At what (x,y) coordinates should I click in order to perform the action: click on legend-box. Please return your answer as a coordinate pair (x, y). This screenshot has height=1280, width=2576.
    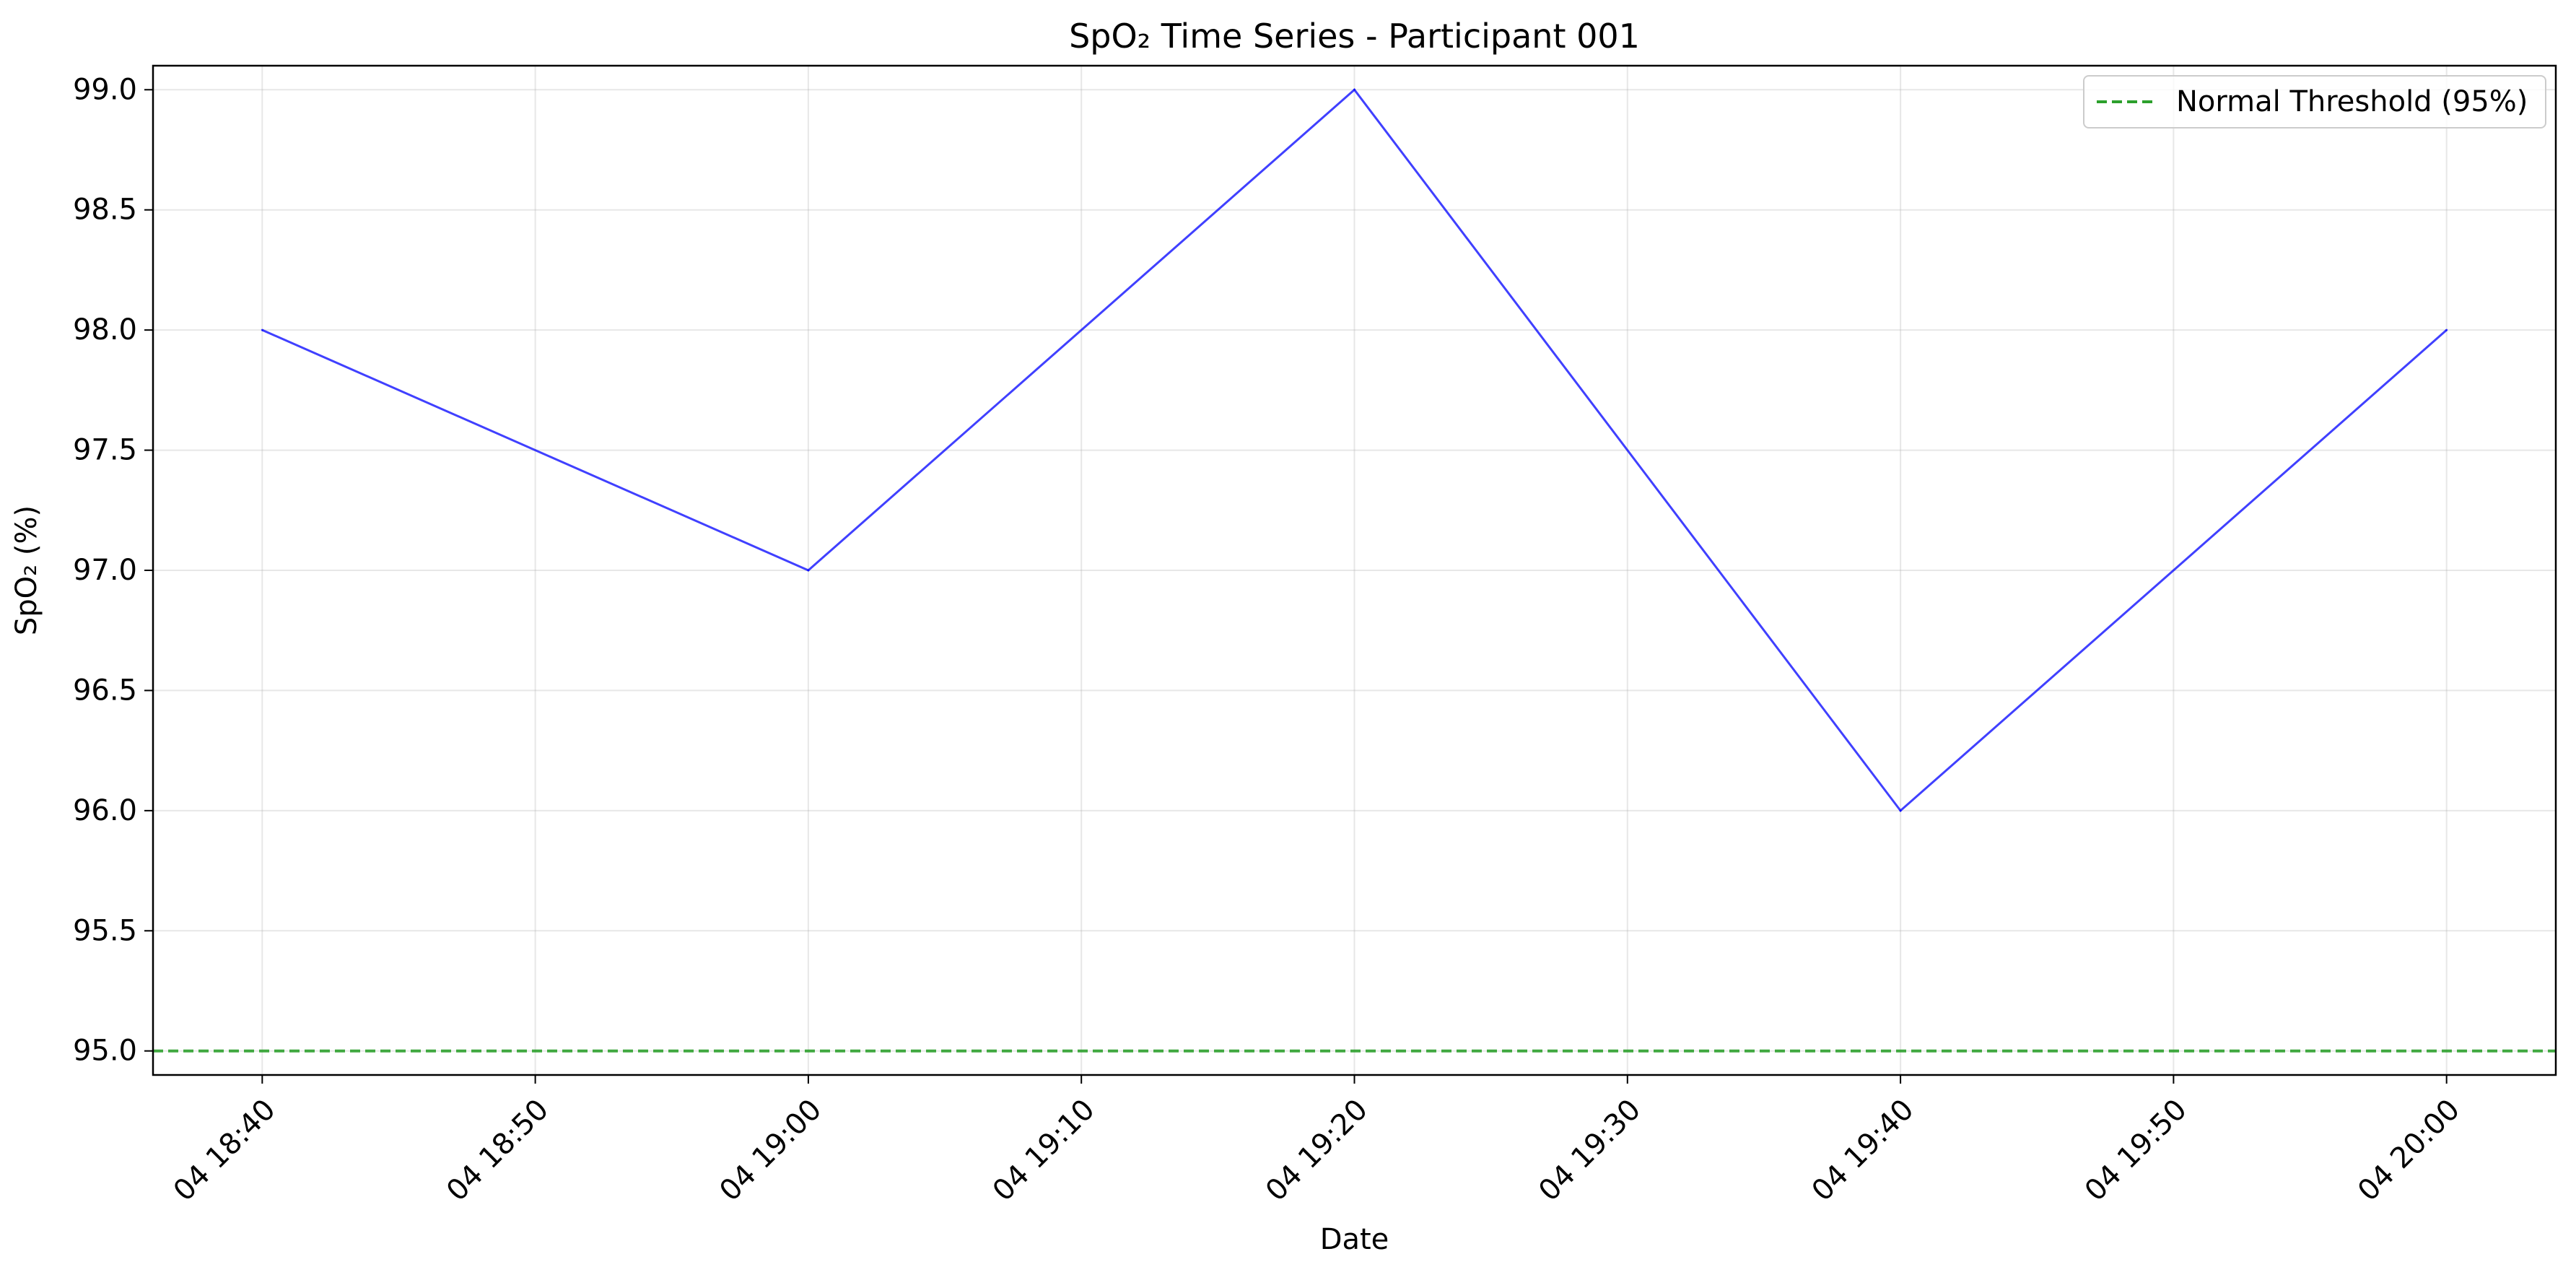
    Looking at the image, I should click on (2314, 102).